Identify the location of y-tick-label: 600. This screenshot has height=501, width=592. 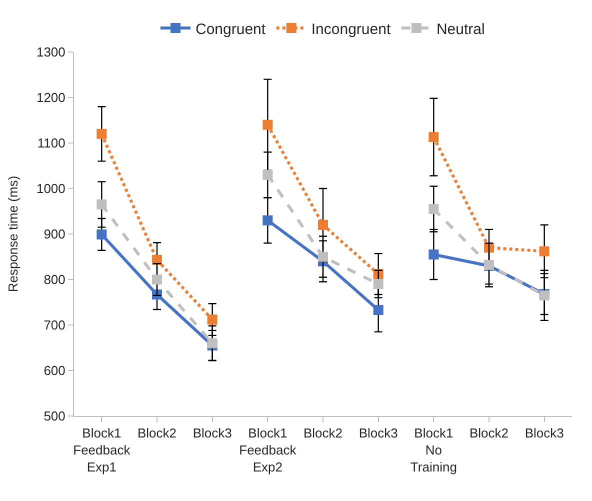
(55, 370).